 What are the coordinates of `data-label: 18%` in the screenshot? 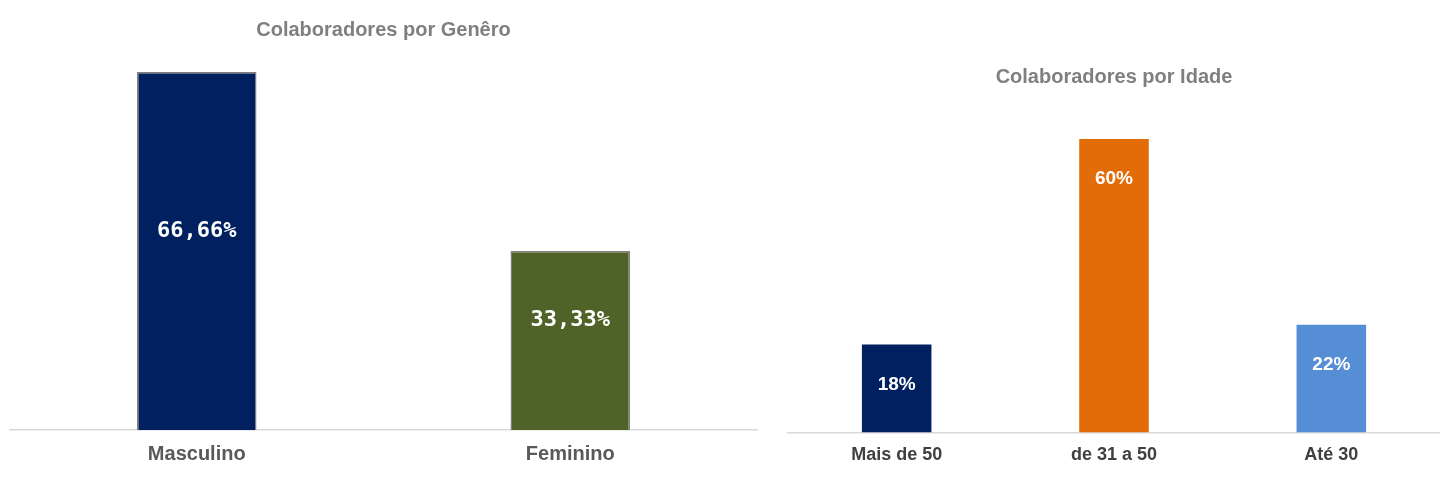 It's located at (896, 383).